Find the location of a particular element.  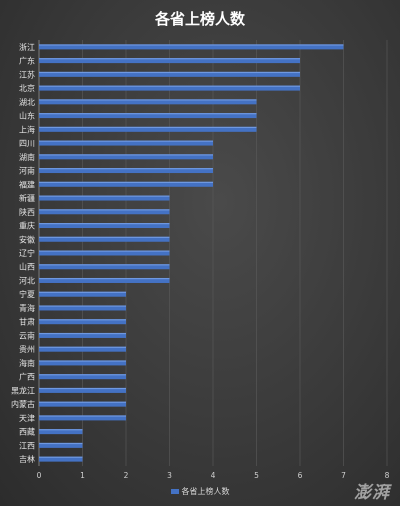

x-tick-label: 1 is located at coordinates (82, 475).